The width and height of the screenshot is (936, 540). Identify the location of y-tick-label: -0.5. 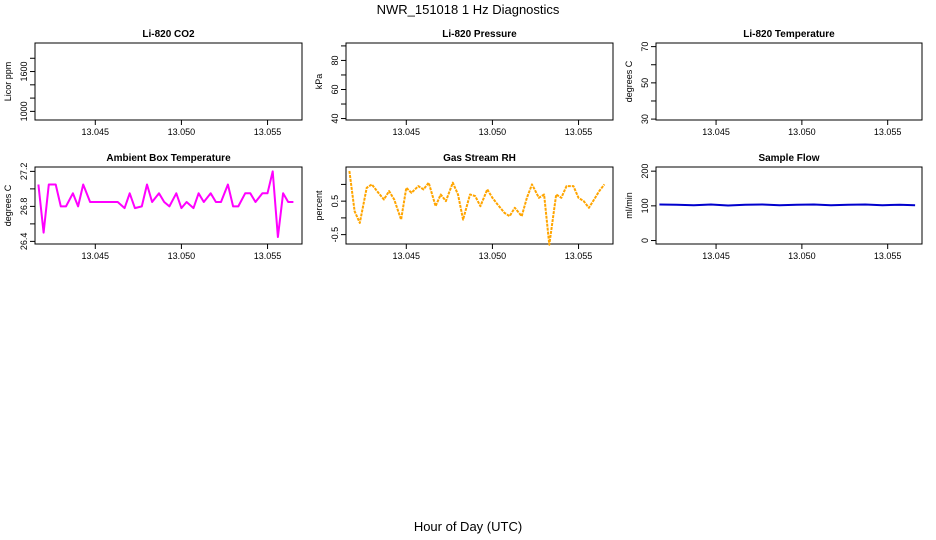
(335, 235).